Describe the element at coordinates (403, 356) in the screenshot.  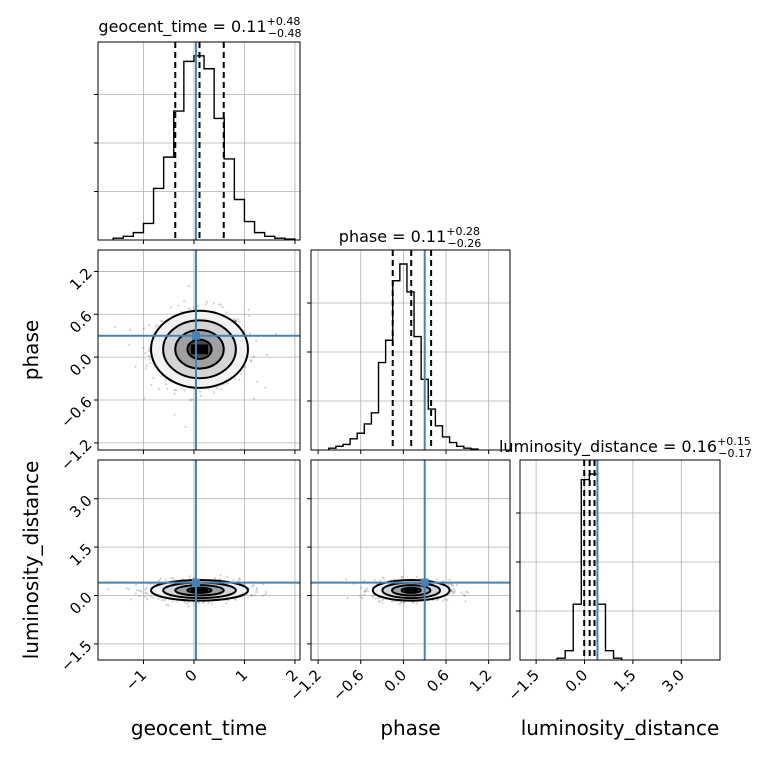
I see `histogram-phase` at that location.